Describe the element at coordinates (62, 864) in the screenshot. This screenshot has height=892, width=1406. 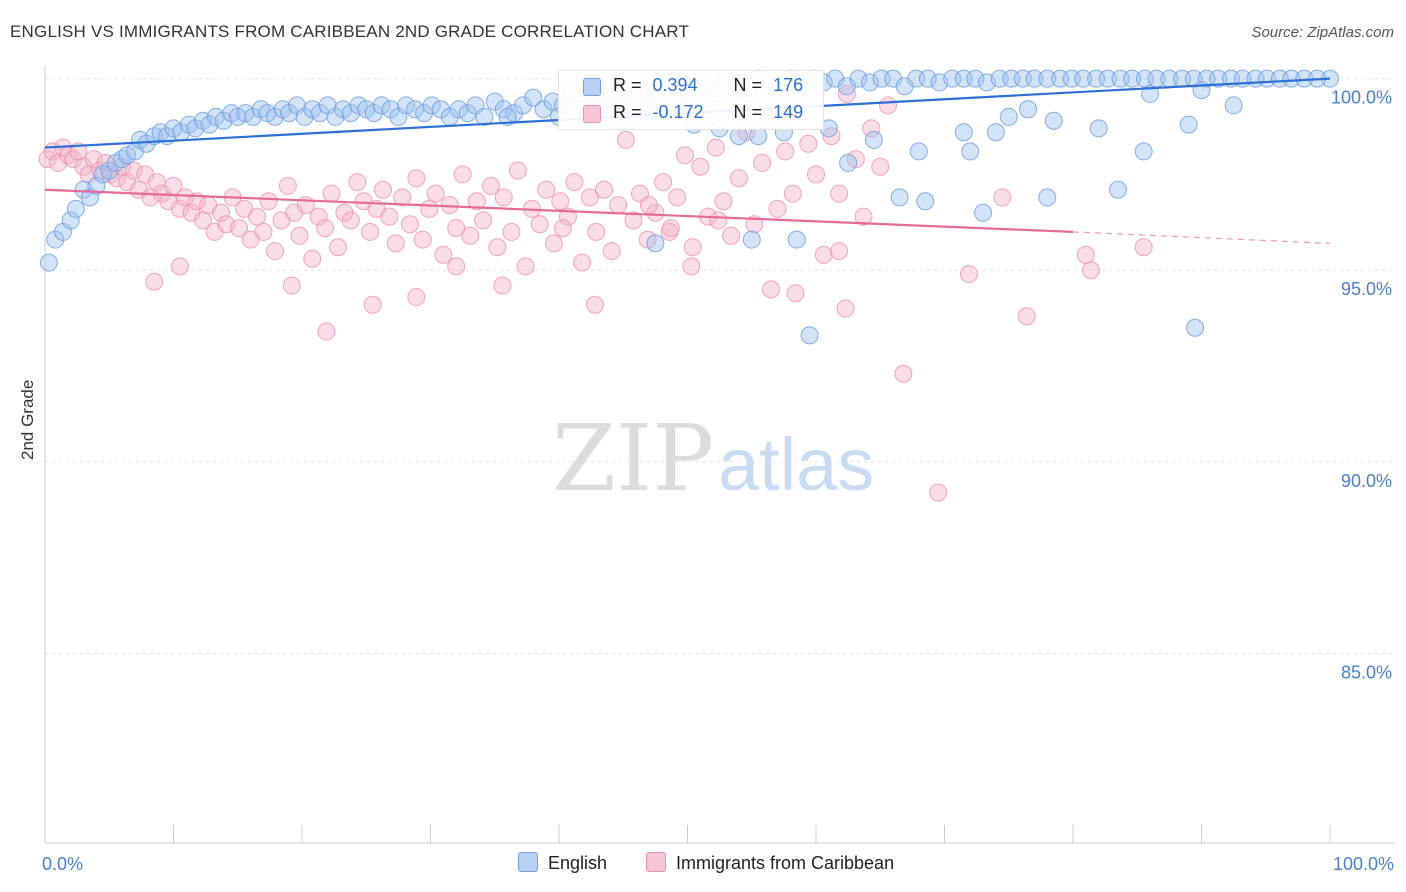
I see `x-tick-label: 0.0%` at that location.